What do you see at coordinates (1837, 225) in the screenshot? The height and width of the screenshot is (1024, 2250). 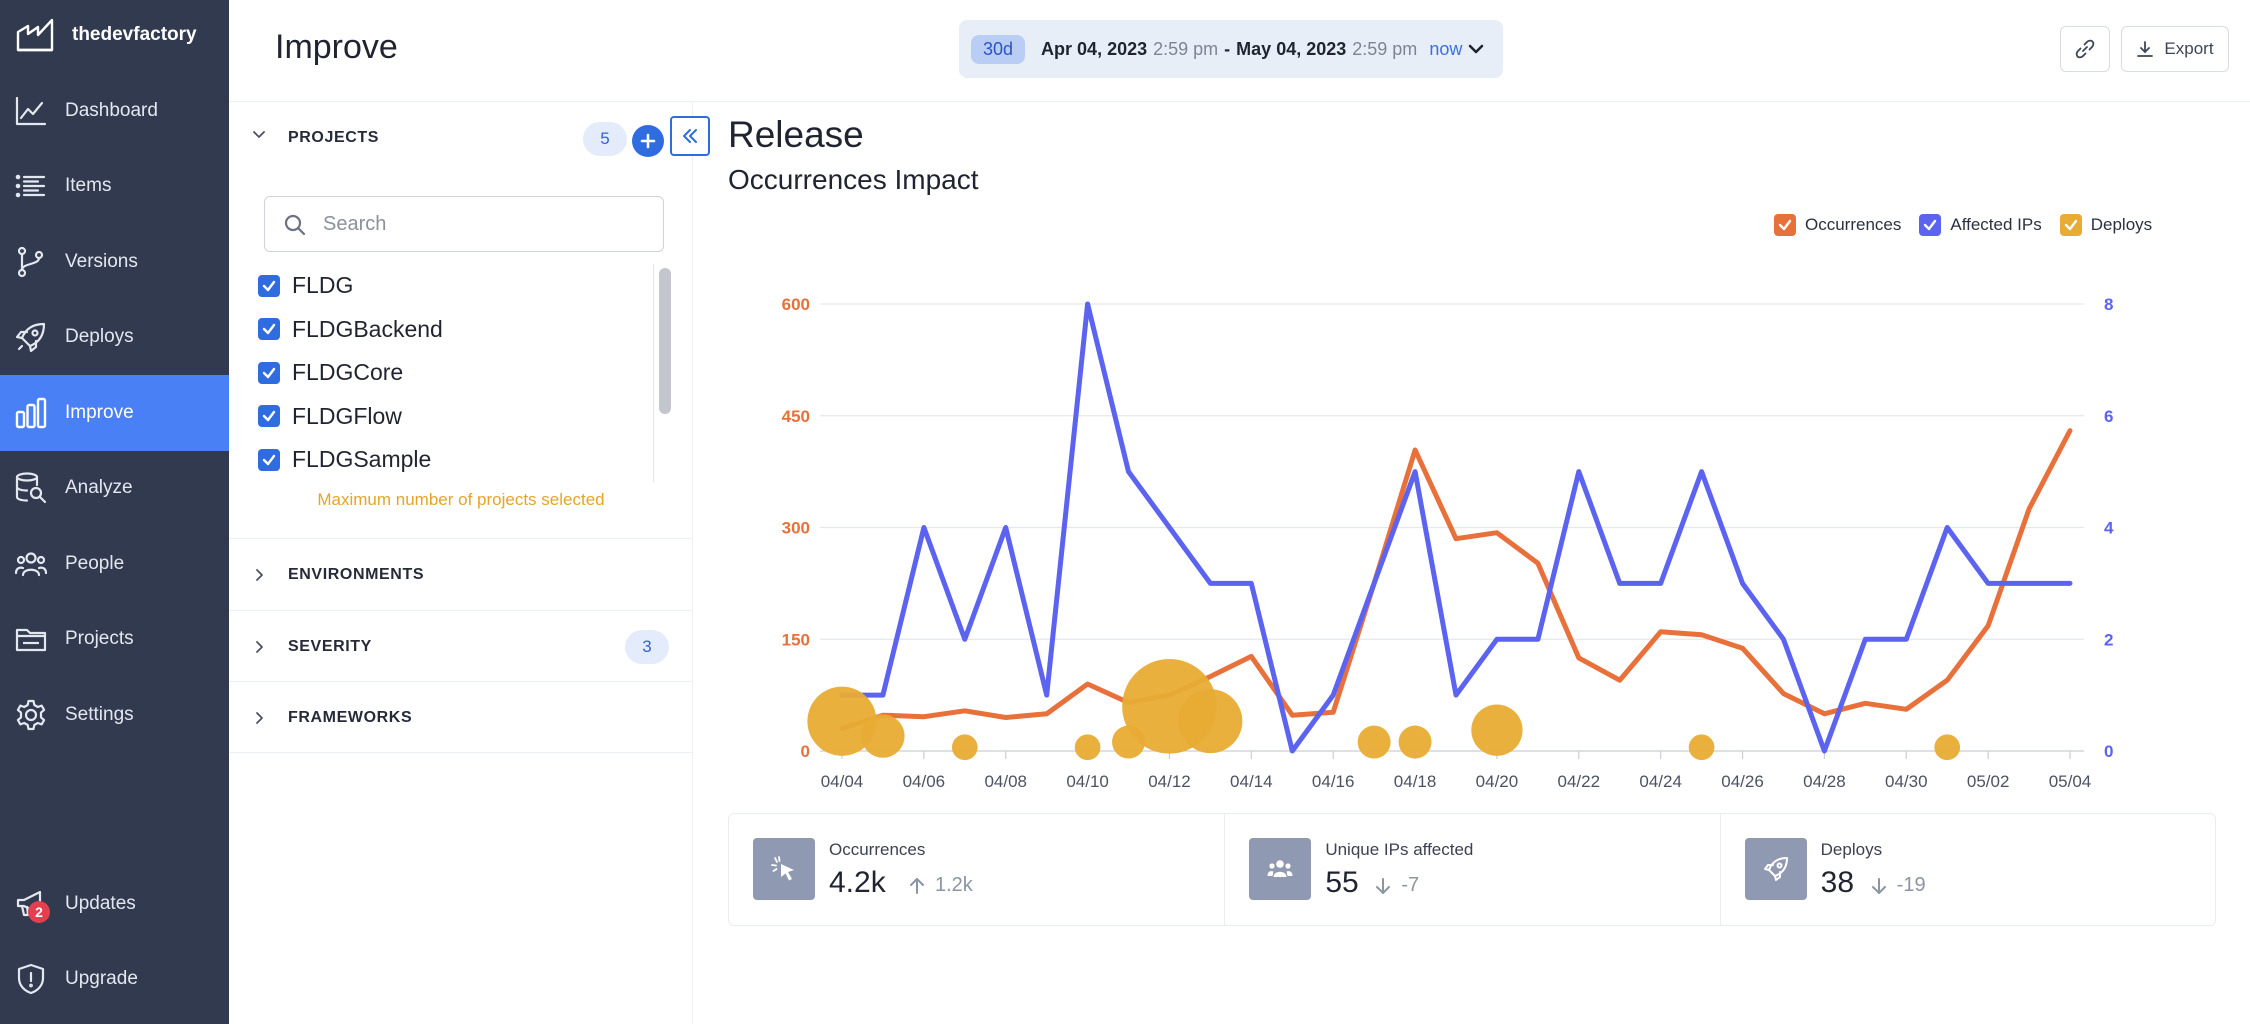 I see `legend-item-occurrences: Occurrences` at bounding box center [1837, 225].